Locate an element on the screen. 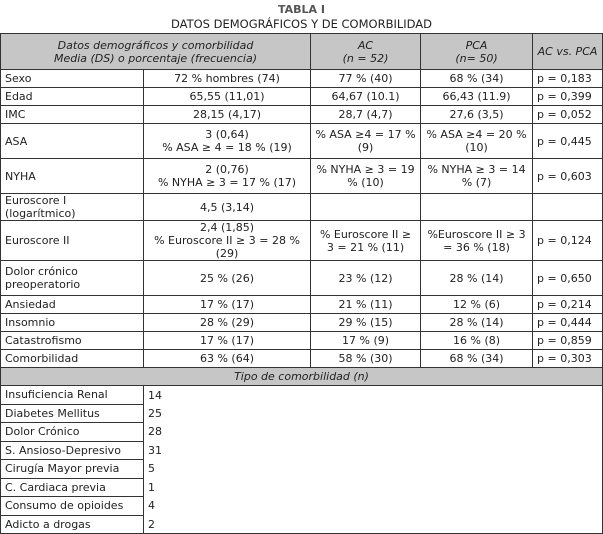  comorbidity-row: S. Ansioso-Depresivo 31 is located at coordinates (301, 450).